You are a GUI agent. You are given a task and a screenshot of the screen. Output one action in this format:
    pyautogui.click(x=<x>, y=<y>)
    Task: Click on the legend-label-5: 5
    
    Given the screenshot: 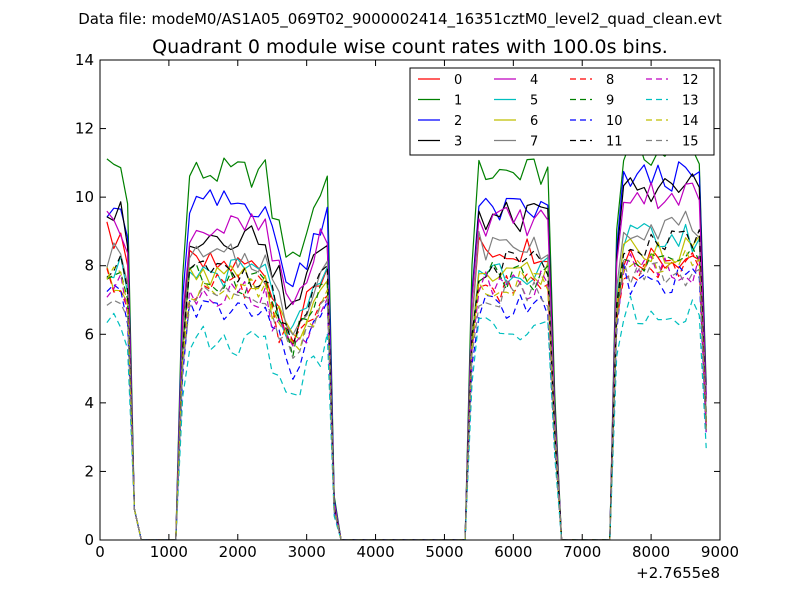 What is the action you would take?
    pyautogui.click(x=534, y=101)
    